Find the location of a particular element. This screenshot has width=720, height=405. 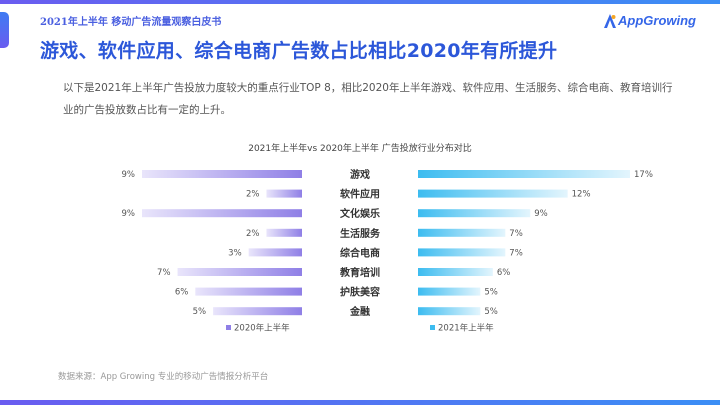

data-label-2021: 9% is located at coordinates (541, 214).